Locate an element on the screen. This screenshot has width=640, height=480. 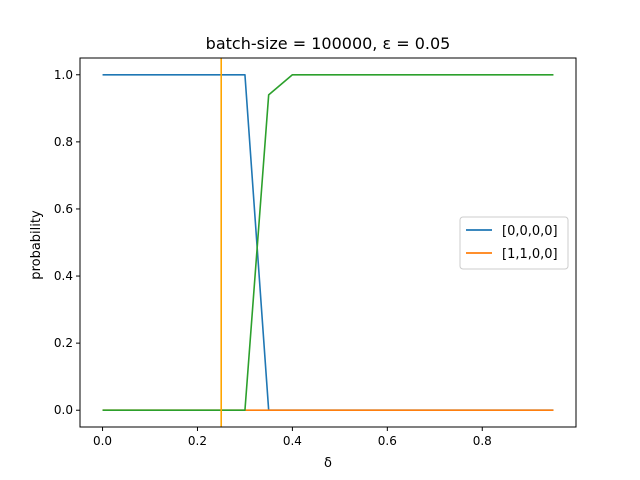
x-tick-label: 0.2 is located at coordinates (197, 441).